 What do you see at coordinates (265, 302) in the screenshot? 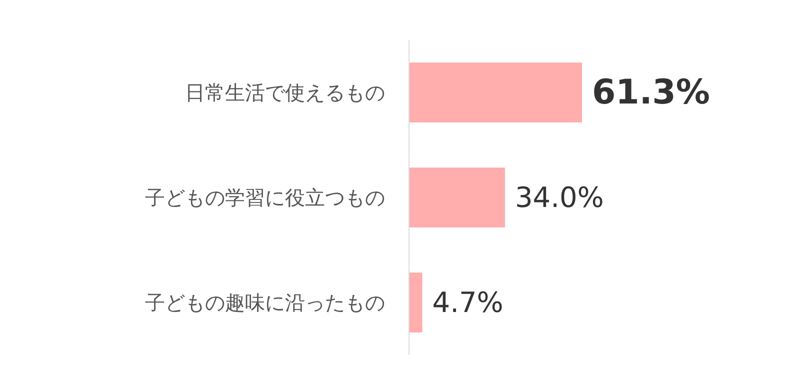
I see `y-tick-label: 子どもの趣味に沿ったもの` at bounding box center [265, 302].